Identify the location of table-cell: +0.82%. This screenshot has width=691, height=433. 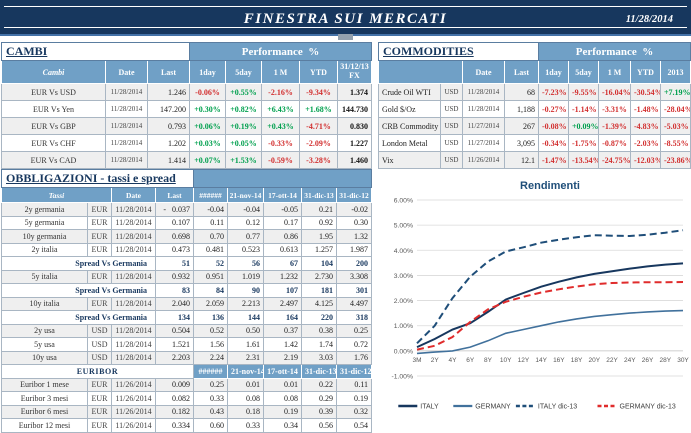
(243, 109).